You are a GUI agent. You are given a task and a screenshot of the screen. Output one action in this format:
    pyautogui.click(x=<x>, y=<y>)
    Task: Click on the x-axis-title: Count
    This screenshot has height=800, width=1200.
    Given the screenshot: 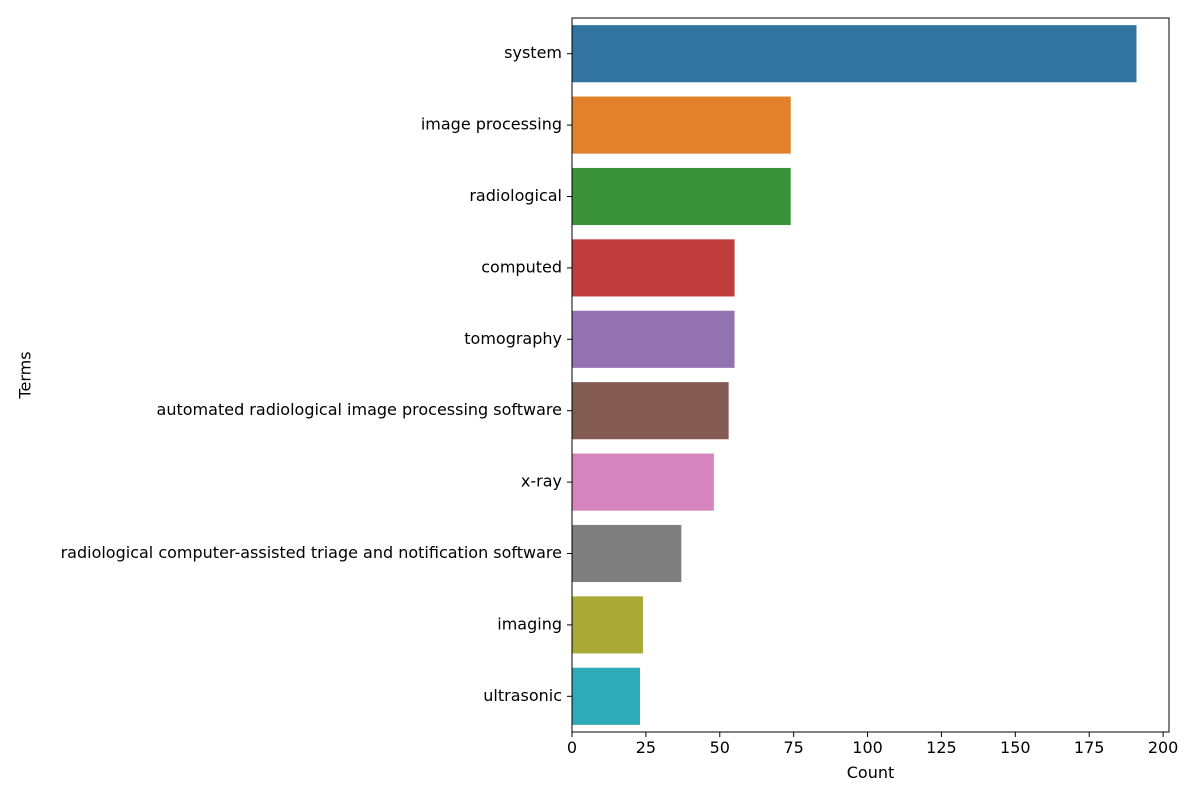 What is the action you would take?
    pyautogui.click(x=871, y=772)
    